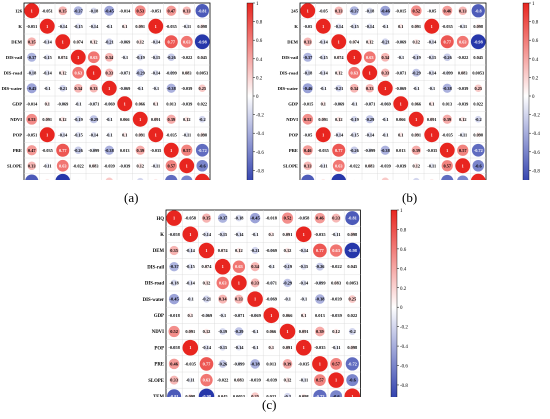  What do you see at coordinates (271, 282) in the screenshot?
I see `cell-value-label: -0.071` at bounding box center [271, 282].